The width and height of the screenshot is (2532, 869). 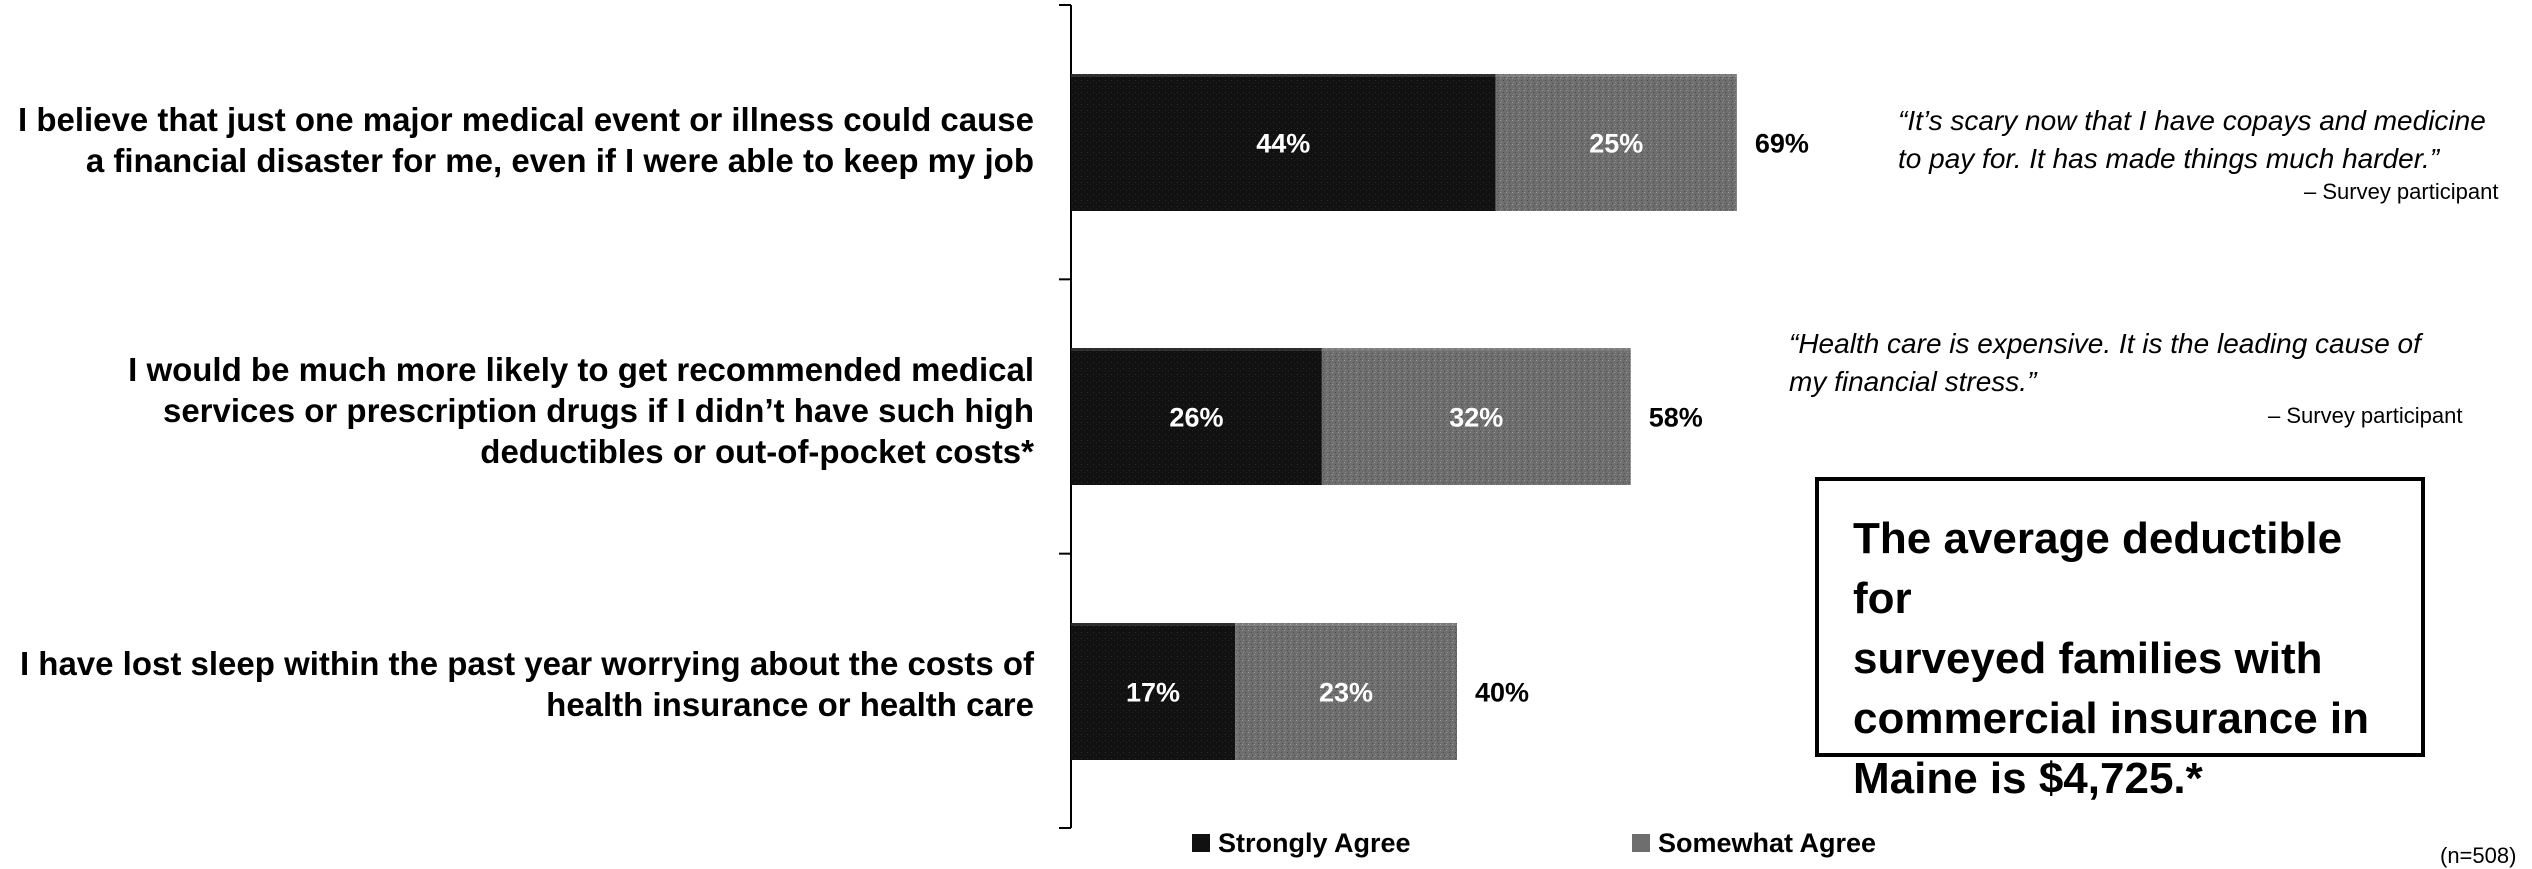 What do you see at coordinates (757, 451) in the screenshot?
I see `category-label-line: deductibles or out-of-pocket costs*` at bounding box center [757, 451].